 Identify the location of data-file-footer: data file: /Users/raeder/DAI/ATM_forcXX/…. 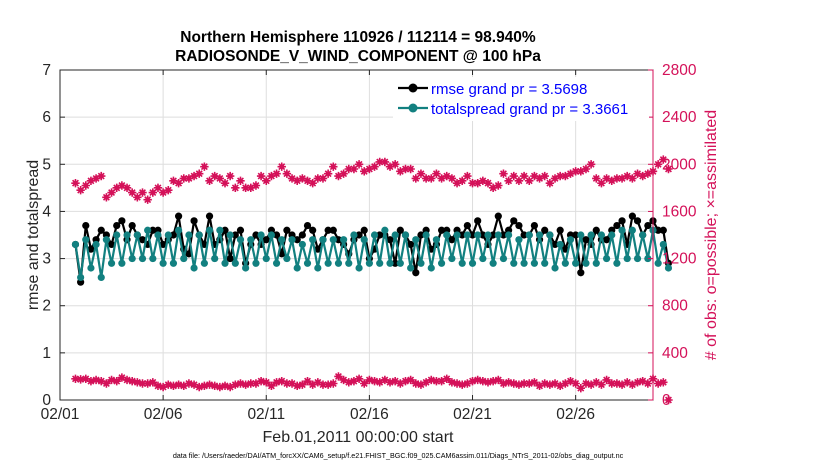
(398, 455).